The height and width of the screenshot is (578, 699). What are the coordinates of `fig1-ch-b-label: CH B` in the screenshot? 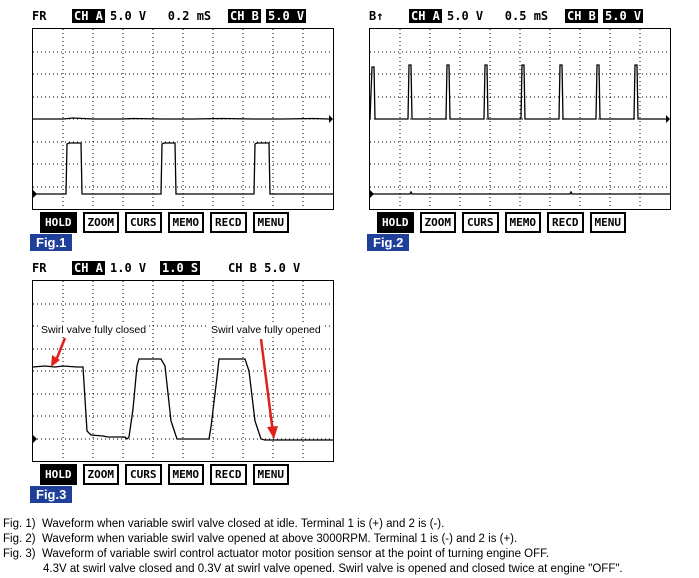 It's located at (244, 16).